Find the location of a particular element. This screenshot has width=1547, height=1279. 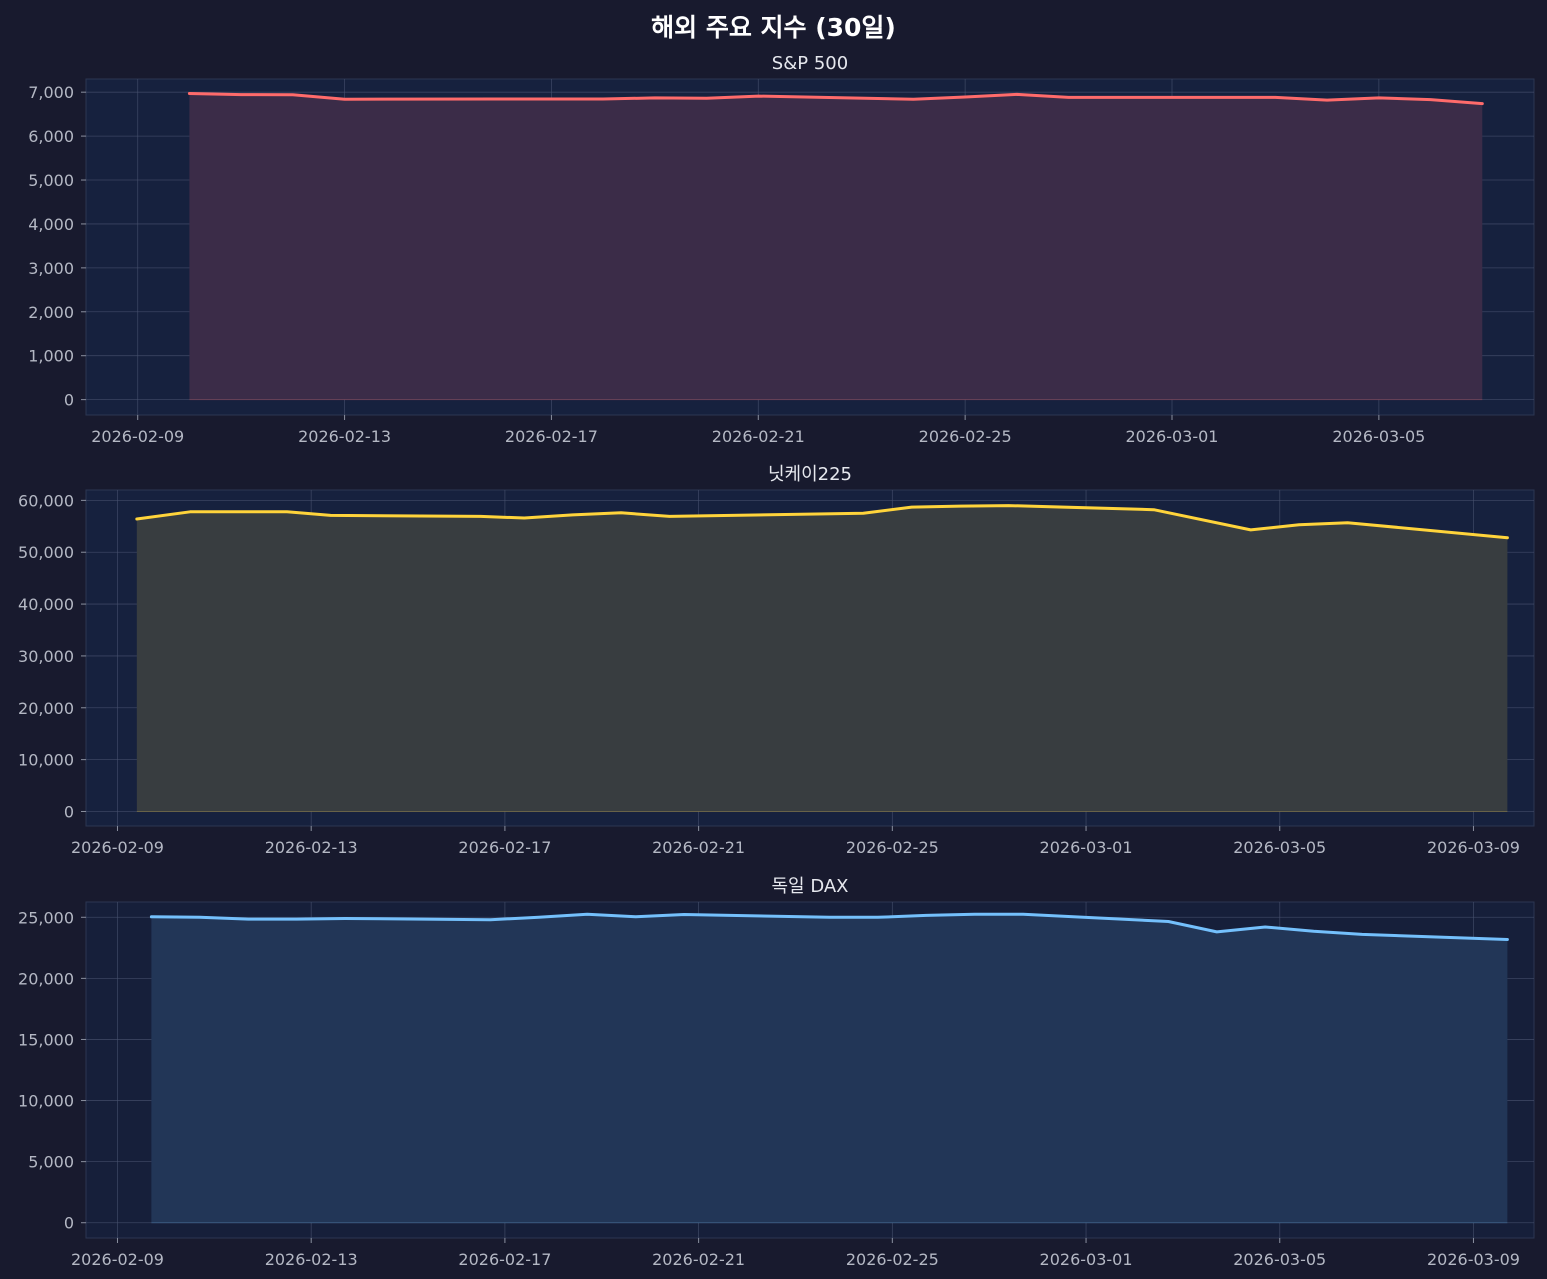

y-tick-label: 15,000 is located at coordinates (46, 1039).